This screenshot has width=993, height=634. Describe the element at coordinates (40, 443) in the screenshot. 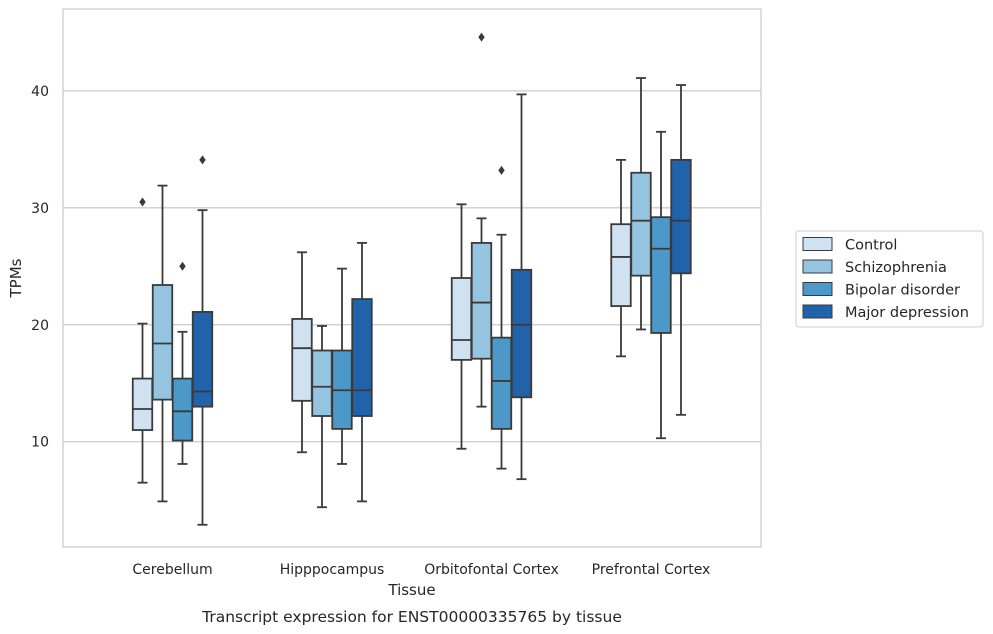

I see `y-tick-label: 10` at that location.